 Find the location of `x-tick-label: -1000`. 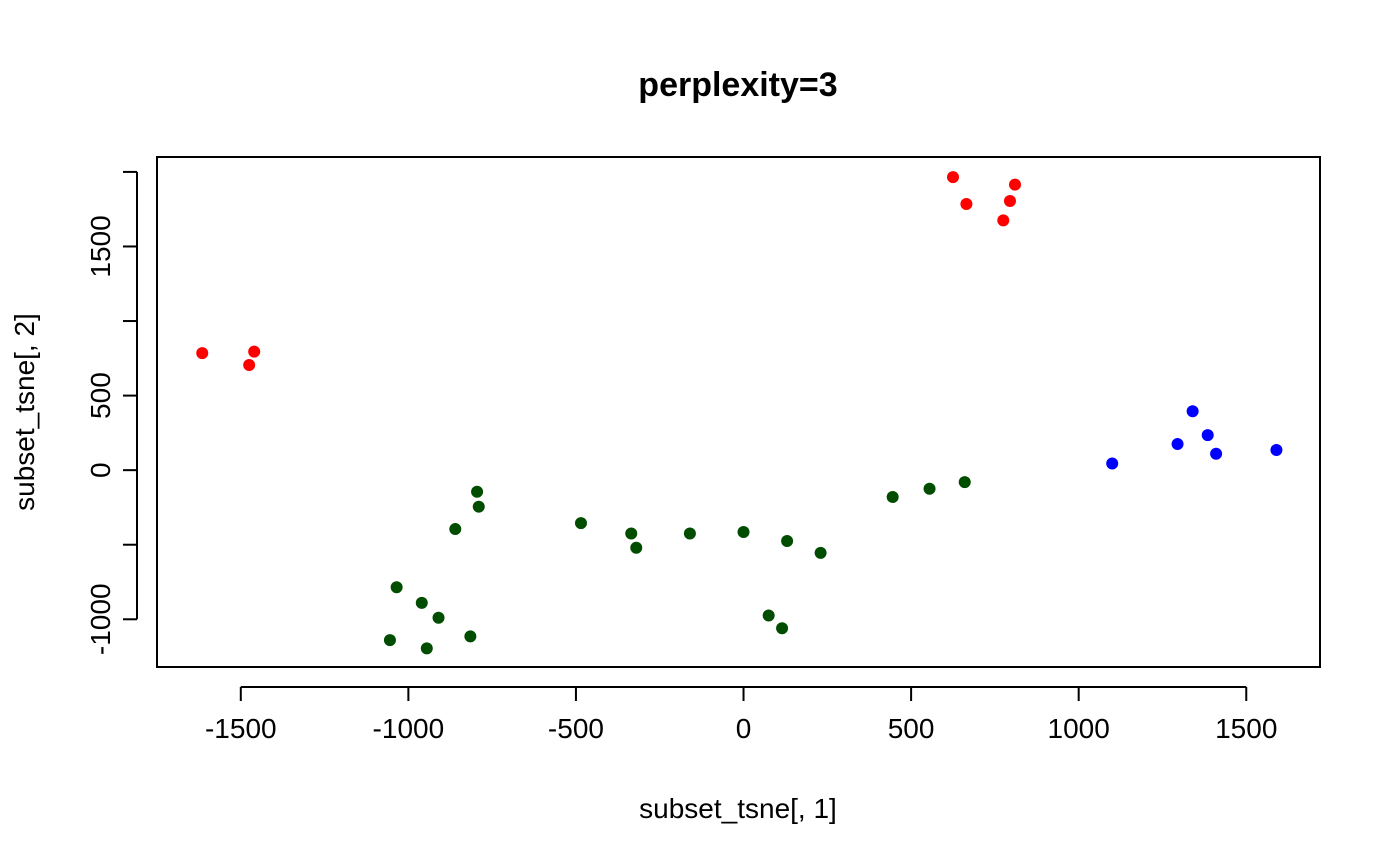

x-tick-label: -1000 is located at coordinates (409, 728).